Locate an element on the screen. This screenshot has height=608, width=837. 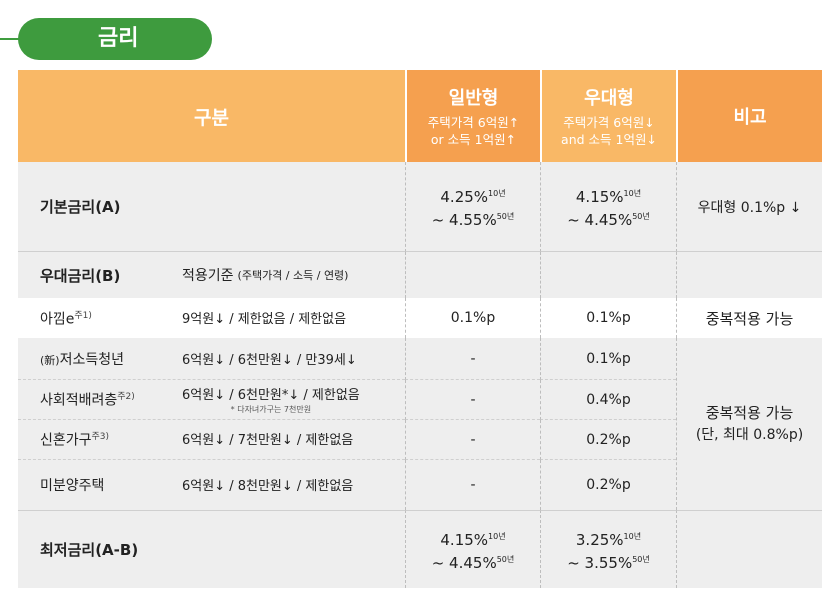
row-general-value: 0.1%p is located at coordinates (472, 318).